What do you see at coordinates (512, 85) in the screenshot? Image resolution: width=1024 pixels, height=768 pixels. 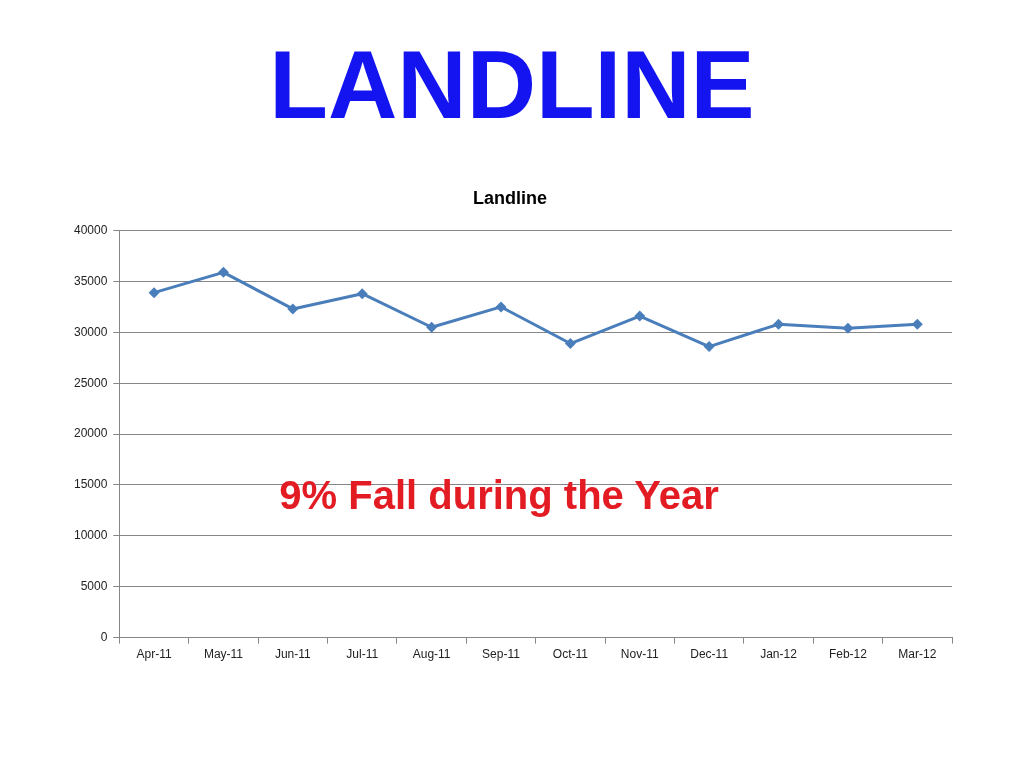 I see `chart-title: LANDLINE` at bounding box center [512, 85].